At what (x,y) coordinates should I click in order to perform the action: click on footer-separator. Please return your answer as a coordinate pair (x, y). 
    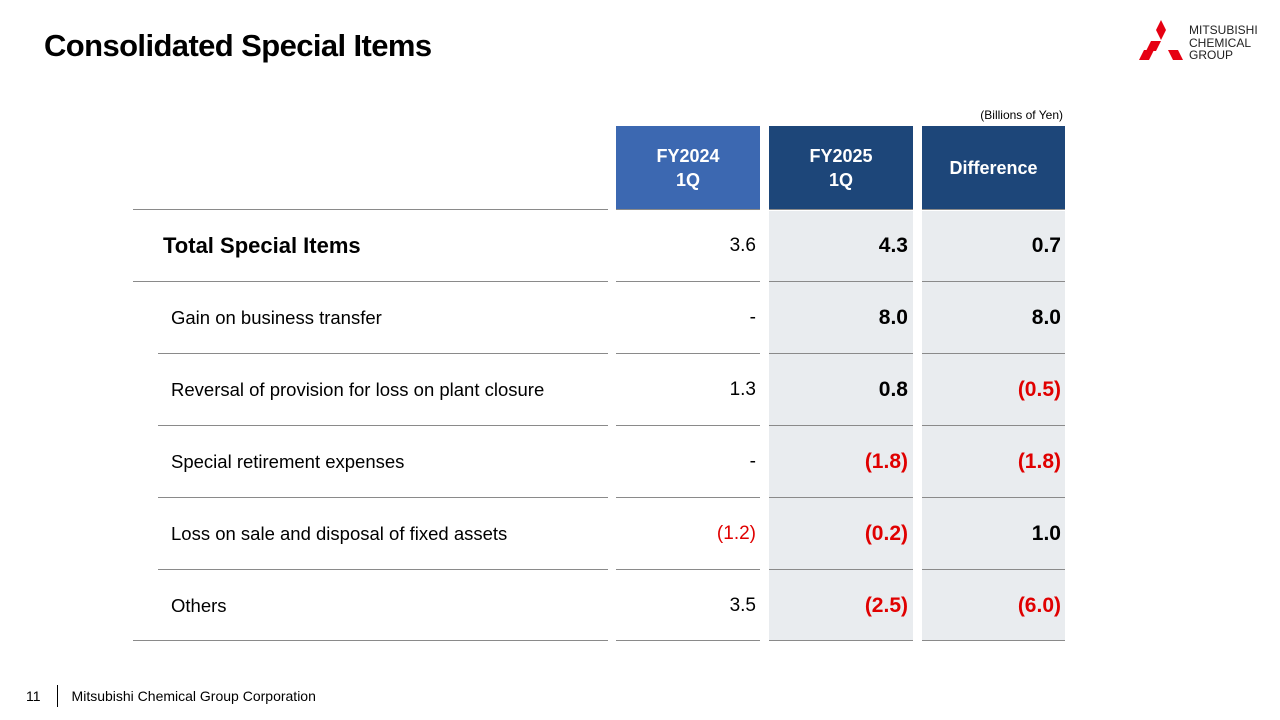
    Looking at the image, I should click on (57, 696).